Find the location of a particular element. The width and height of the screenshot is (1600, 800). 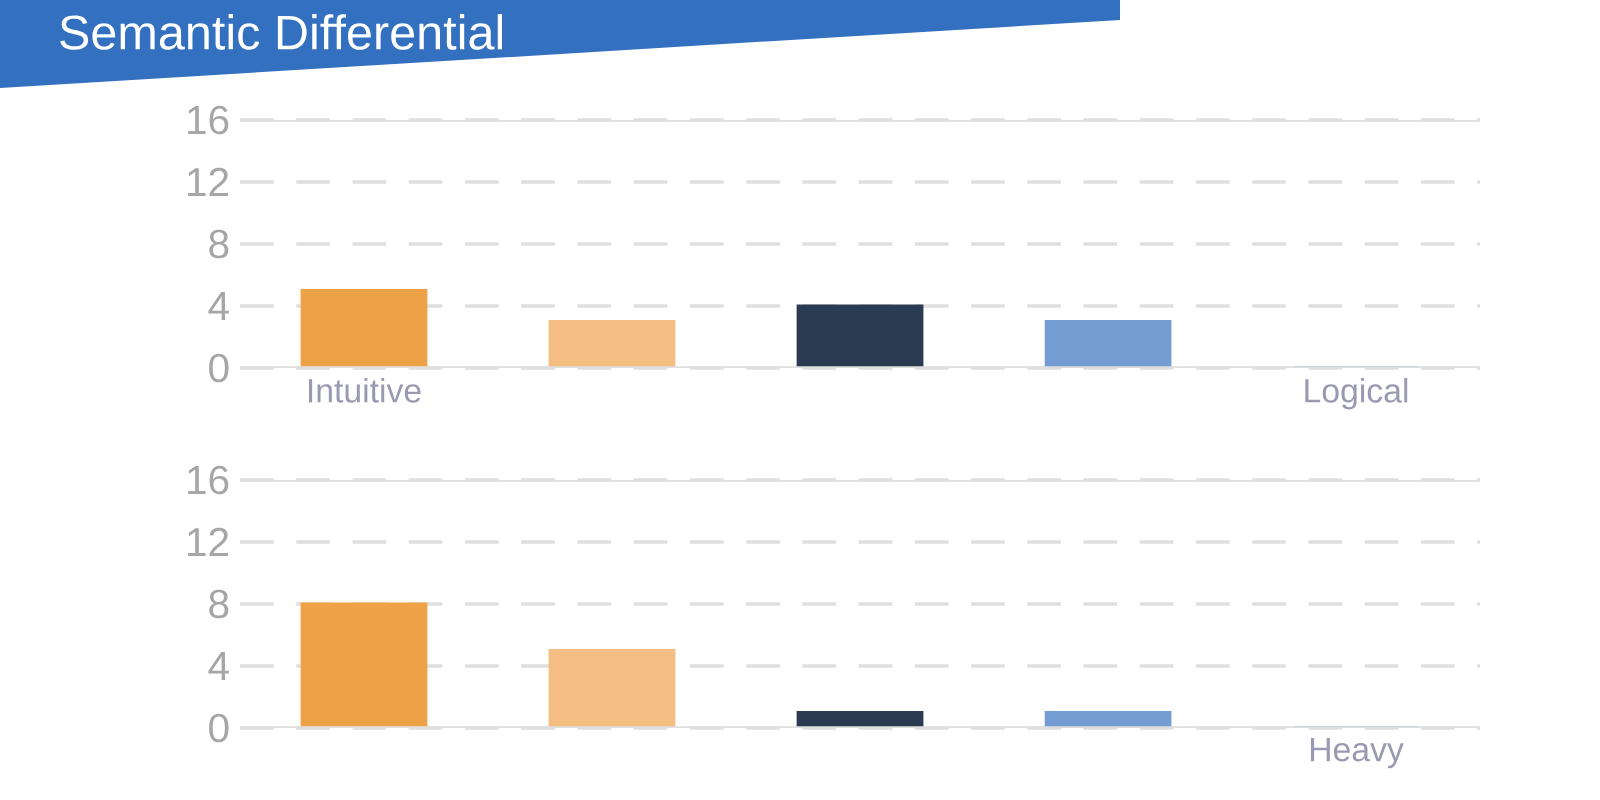

chart-title: Semantic Differential is located at coordinates (281, 32).